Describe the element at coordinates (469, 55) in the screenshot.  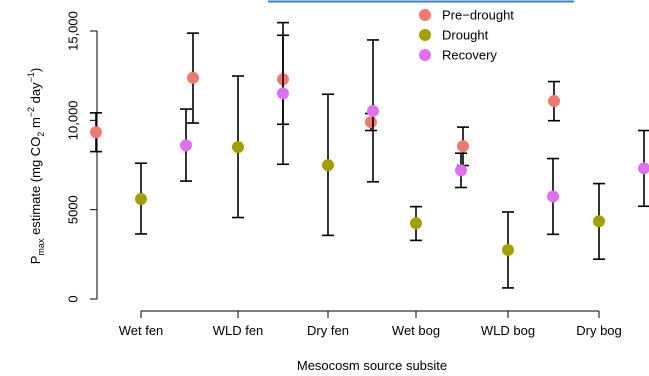
I see `legend-label: Recovery` at that location.